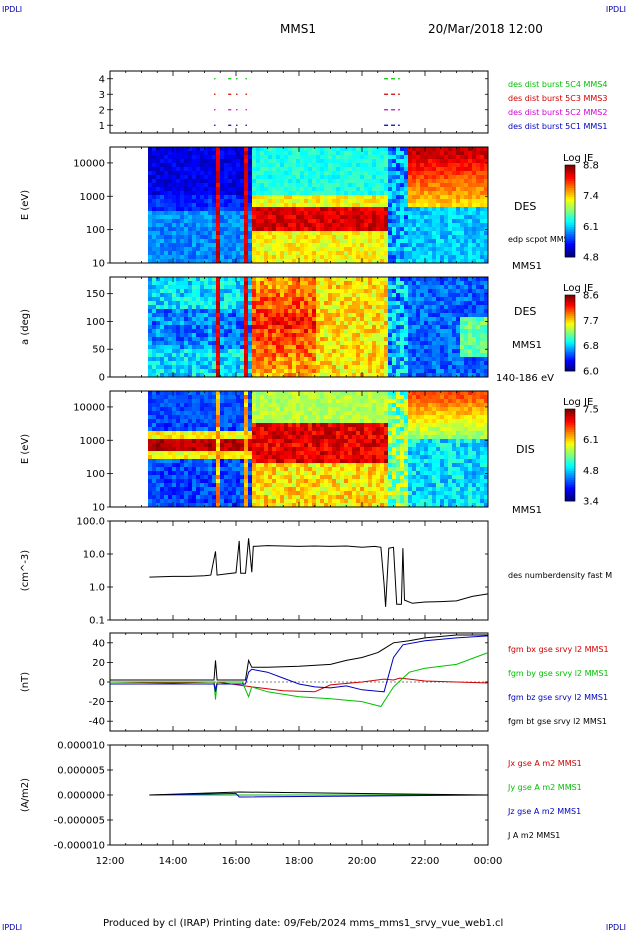 This screenshot has height=934, width=630. Describe the element at coordinates (12, 9) in the screenshot. I see `corner-label-tl: IPDLI` at that location.